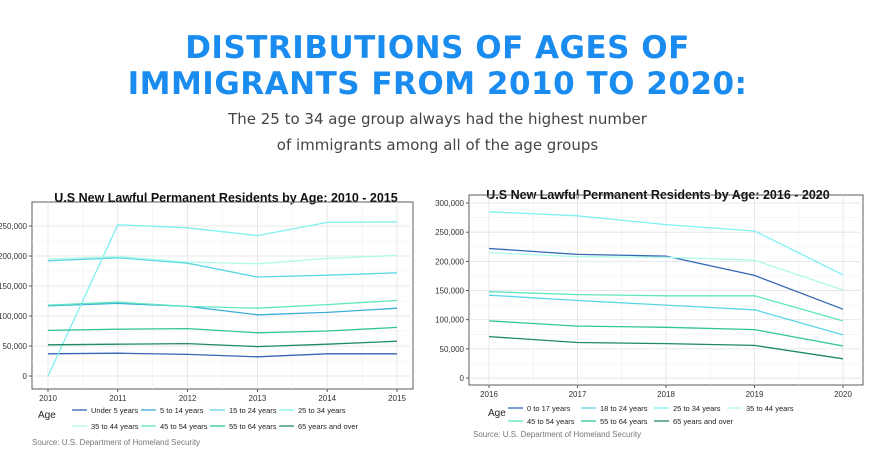  I want to click on series-line-under-5-years, so click(222, 355).